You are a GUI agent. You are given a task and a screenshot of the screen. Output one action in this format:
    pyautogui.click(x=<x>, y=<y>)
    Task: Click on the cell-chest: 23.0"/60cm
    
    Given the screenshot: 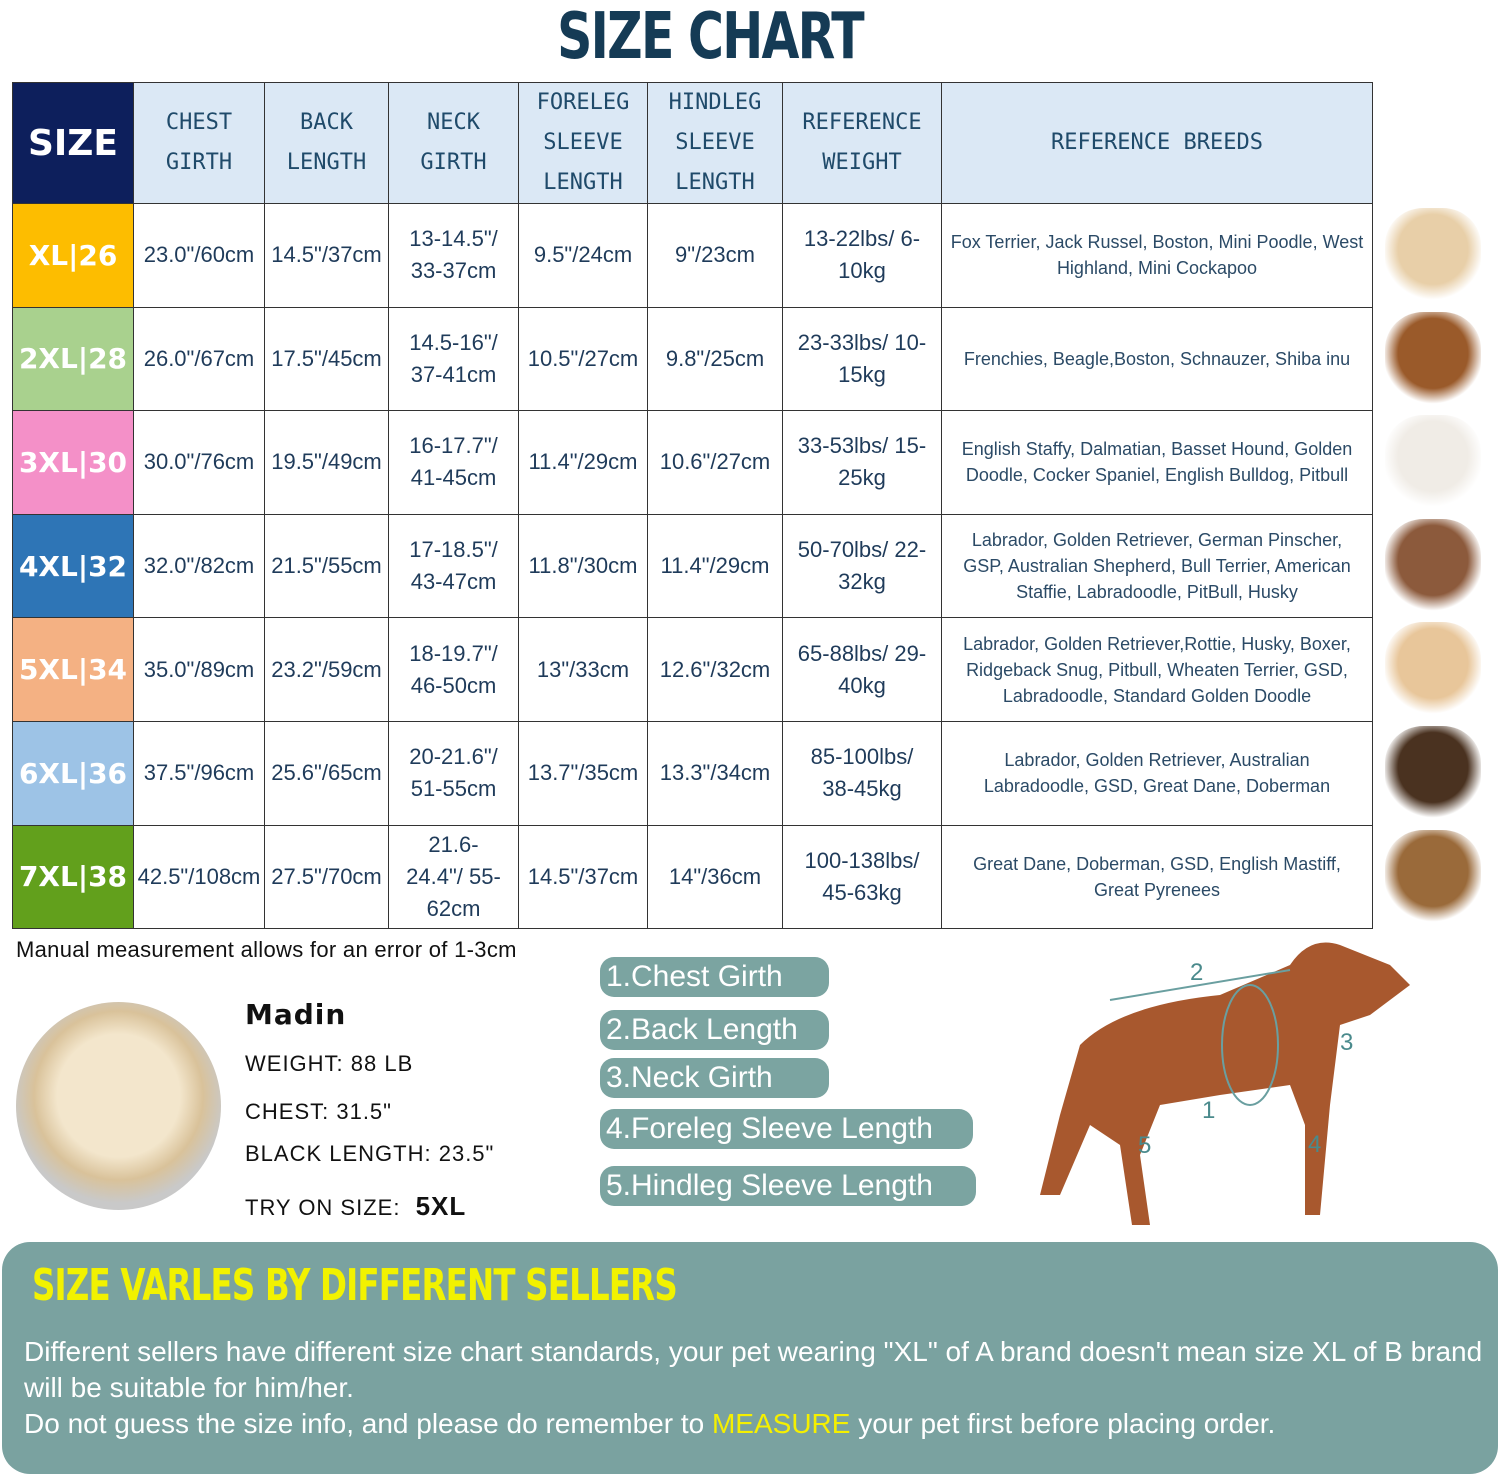 What is the action you would take?
    pyautogui.click(x=199, y=255)
    